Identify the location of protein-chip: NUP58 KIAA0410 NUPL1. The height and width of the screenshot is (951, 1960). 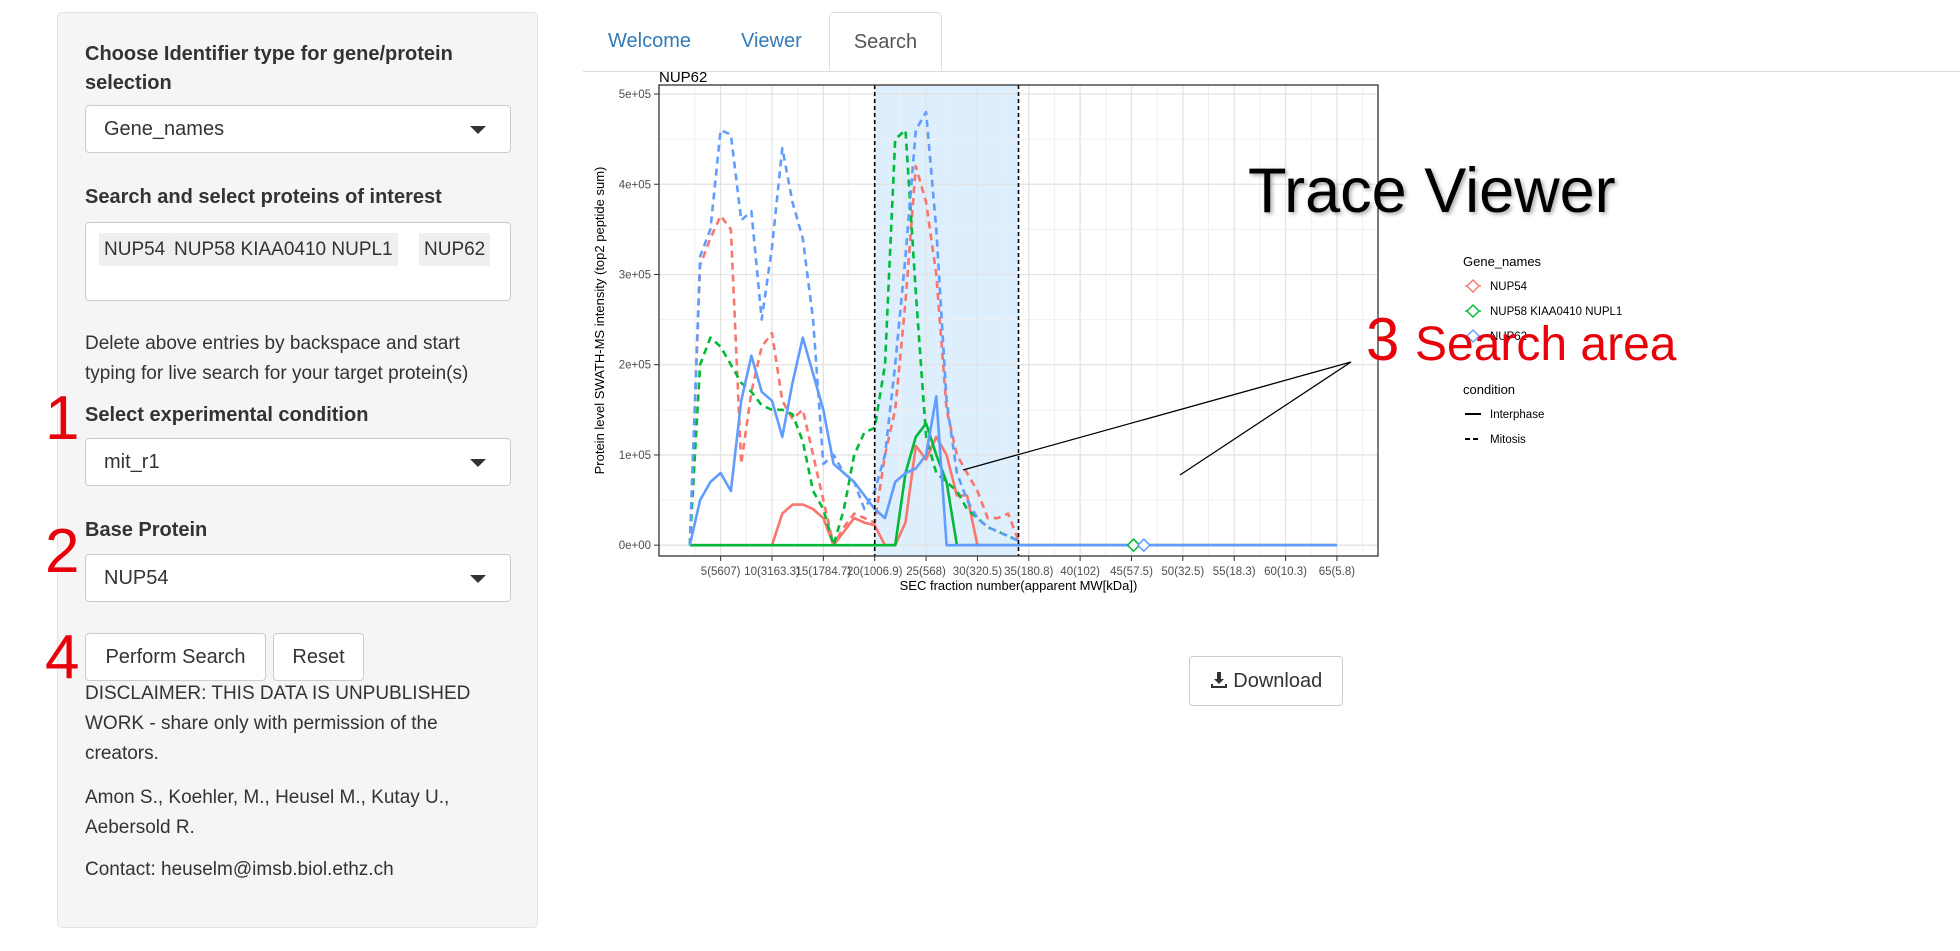
(283, 249).